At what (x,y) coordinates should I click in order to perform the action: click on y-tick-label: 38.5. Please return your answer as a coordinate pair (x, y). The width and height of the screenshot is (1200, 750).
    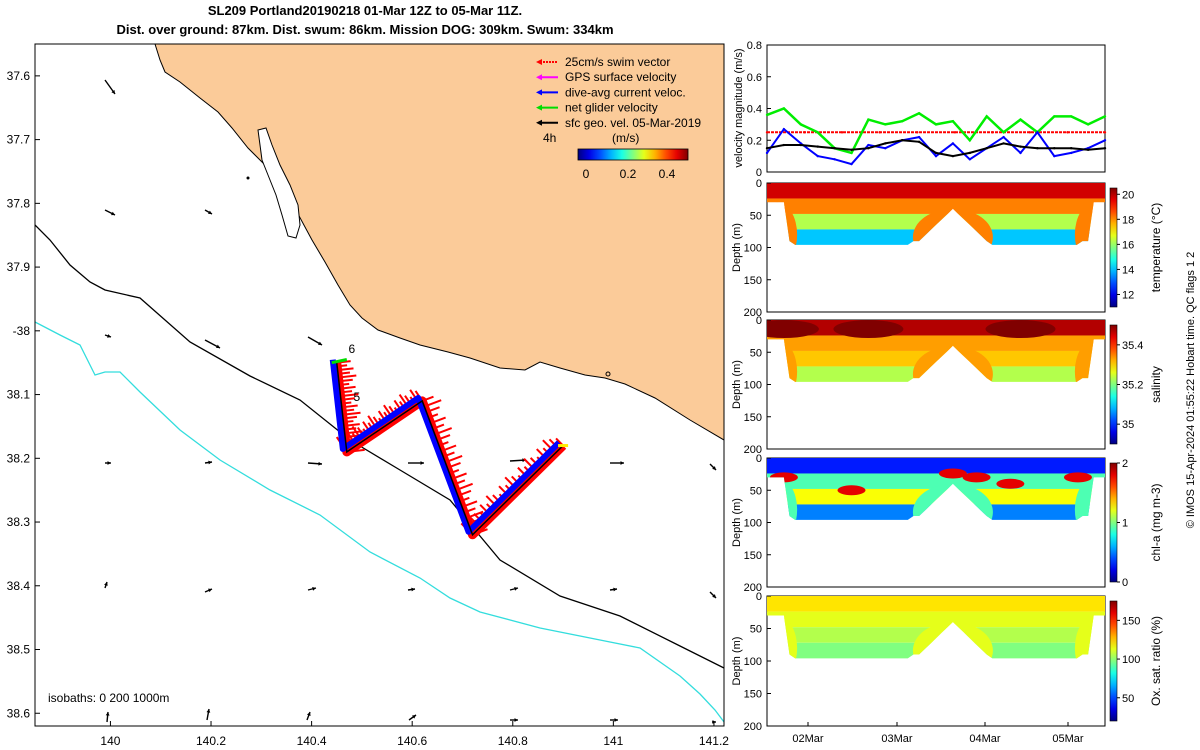
    Looking at the image, I should click on (19, 650).